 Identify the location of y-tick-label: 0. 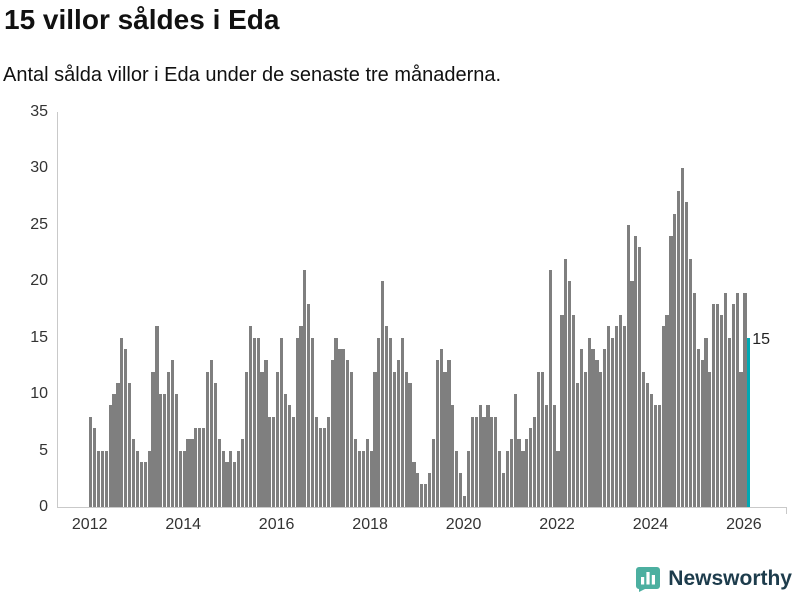
(43, 506).